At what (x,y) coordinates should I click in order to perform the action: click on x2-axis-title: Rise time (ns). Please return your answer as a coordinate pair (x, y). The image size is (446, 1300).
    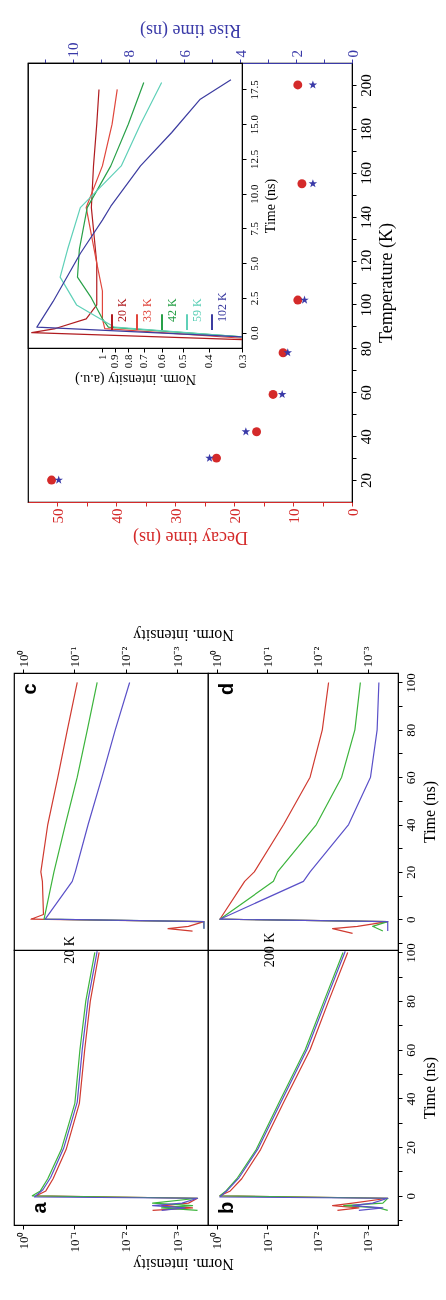
    Looking at the image, I should click on (190, 30).